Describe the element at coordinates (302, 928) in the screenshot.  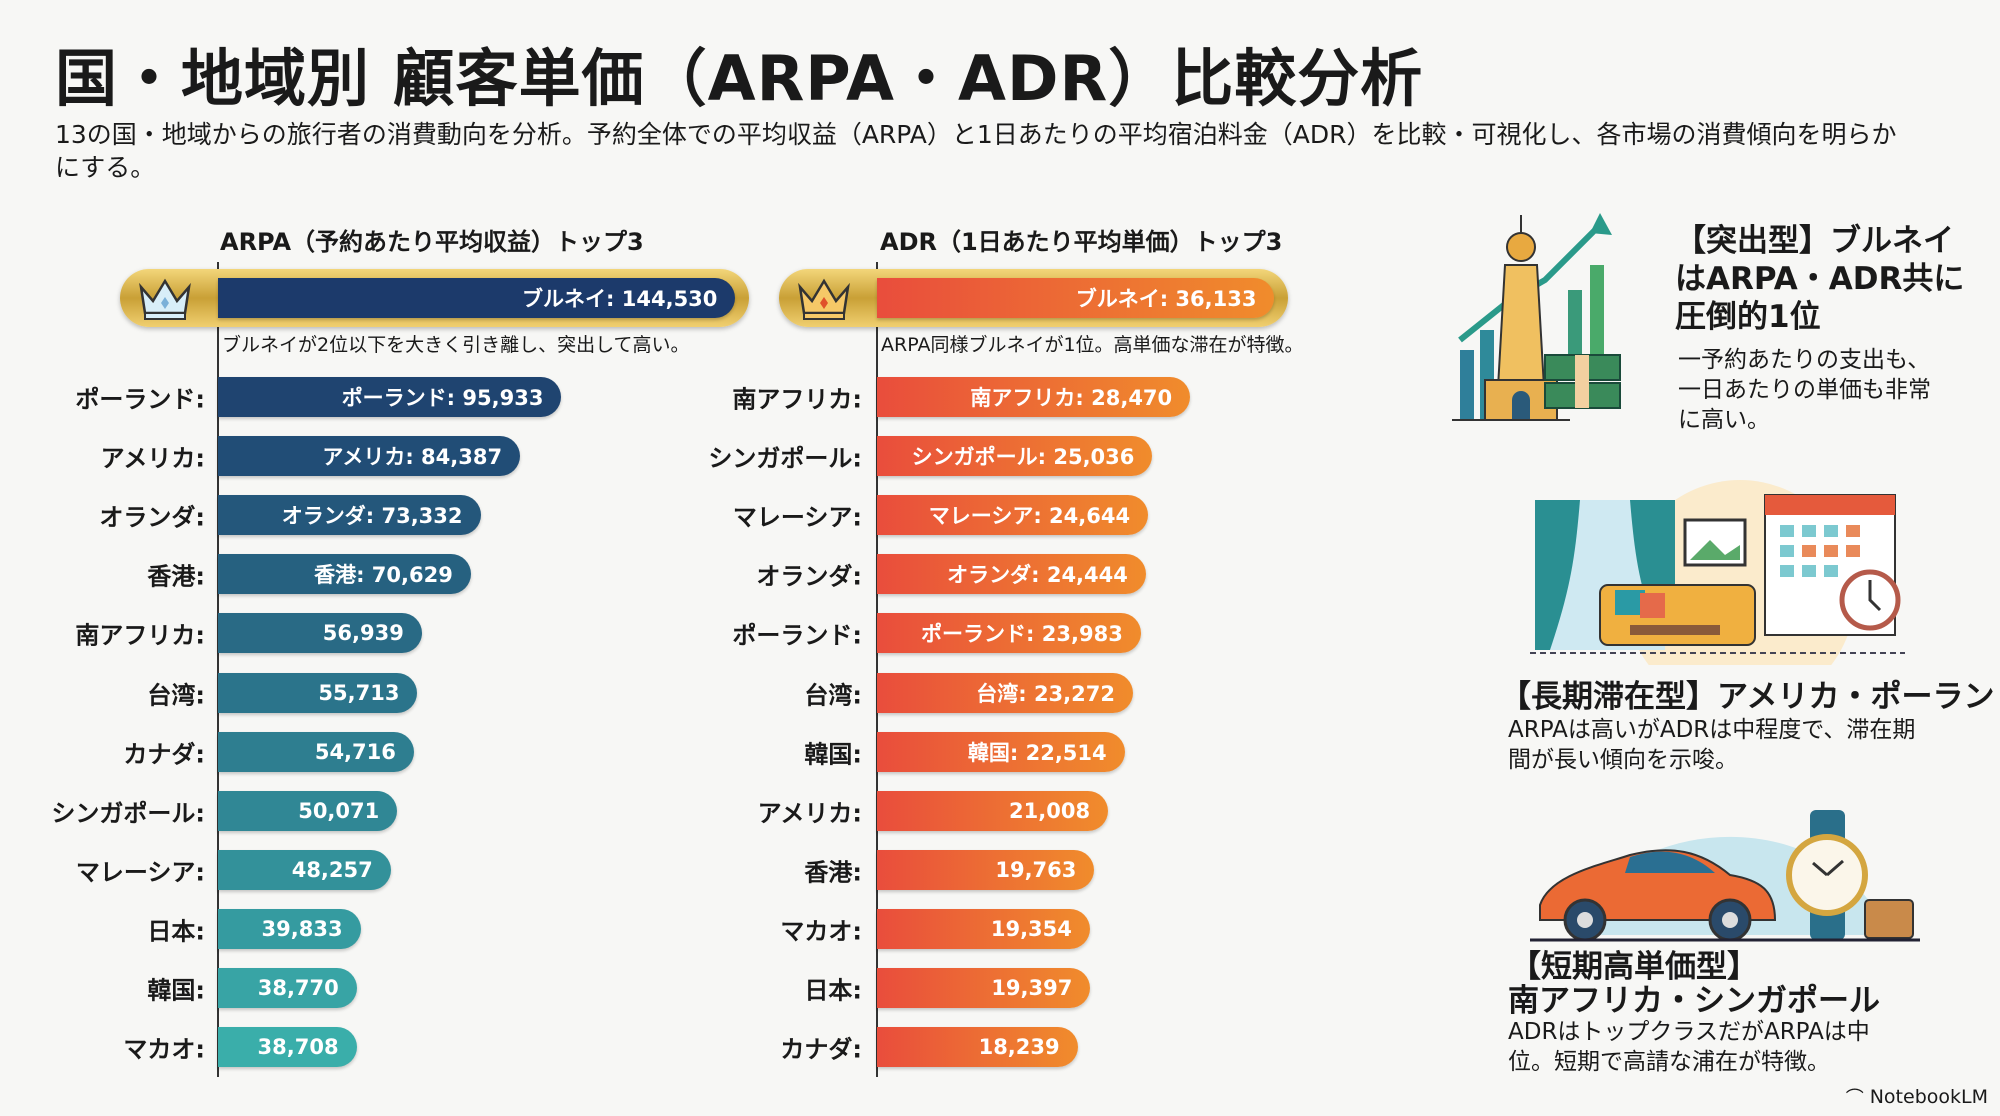
I see `arpa-bar-value-label: 39,833` at that location.